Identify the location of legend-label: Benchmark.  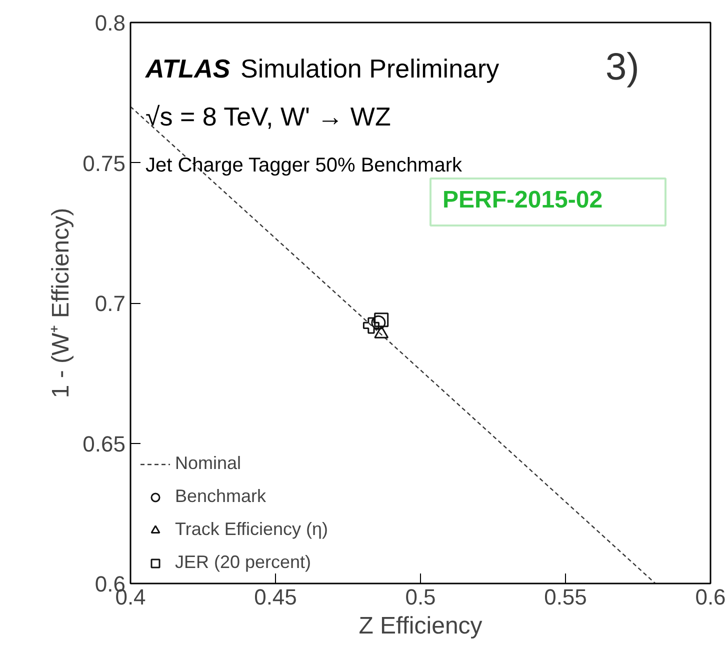
(220, 496).